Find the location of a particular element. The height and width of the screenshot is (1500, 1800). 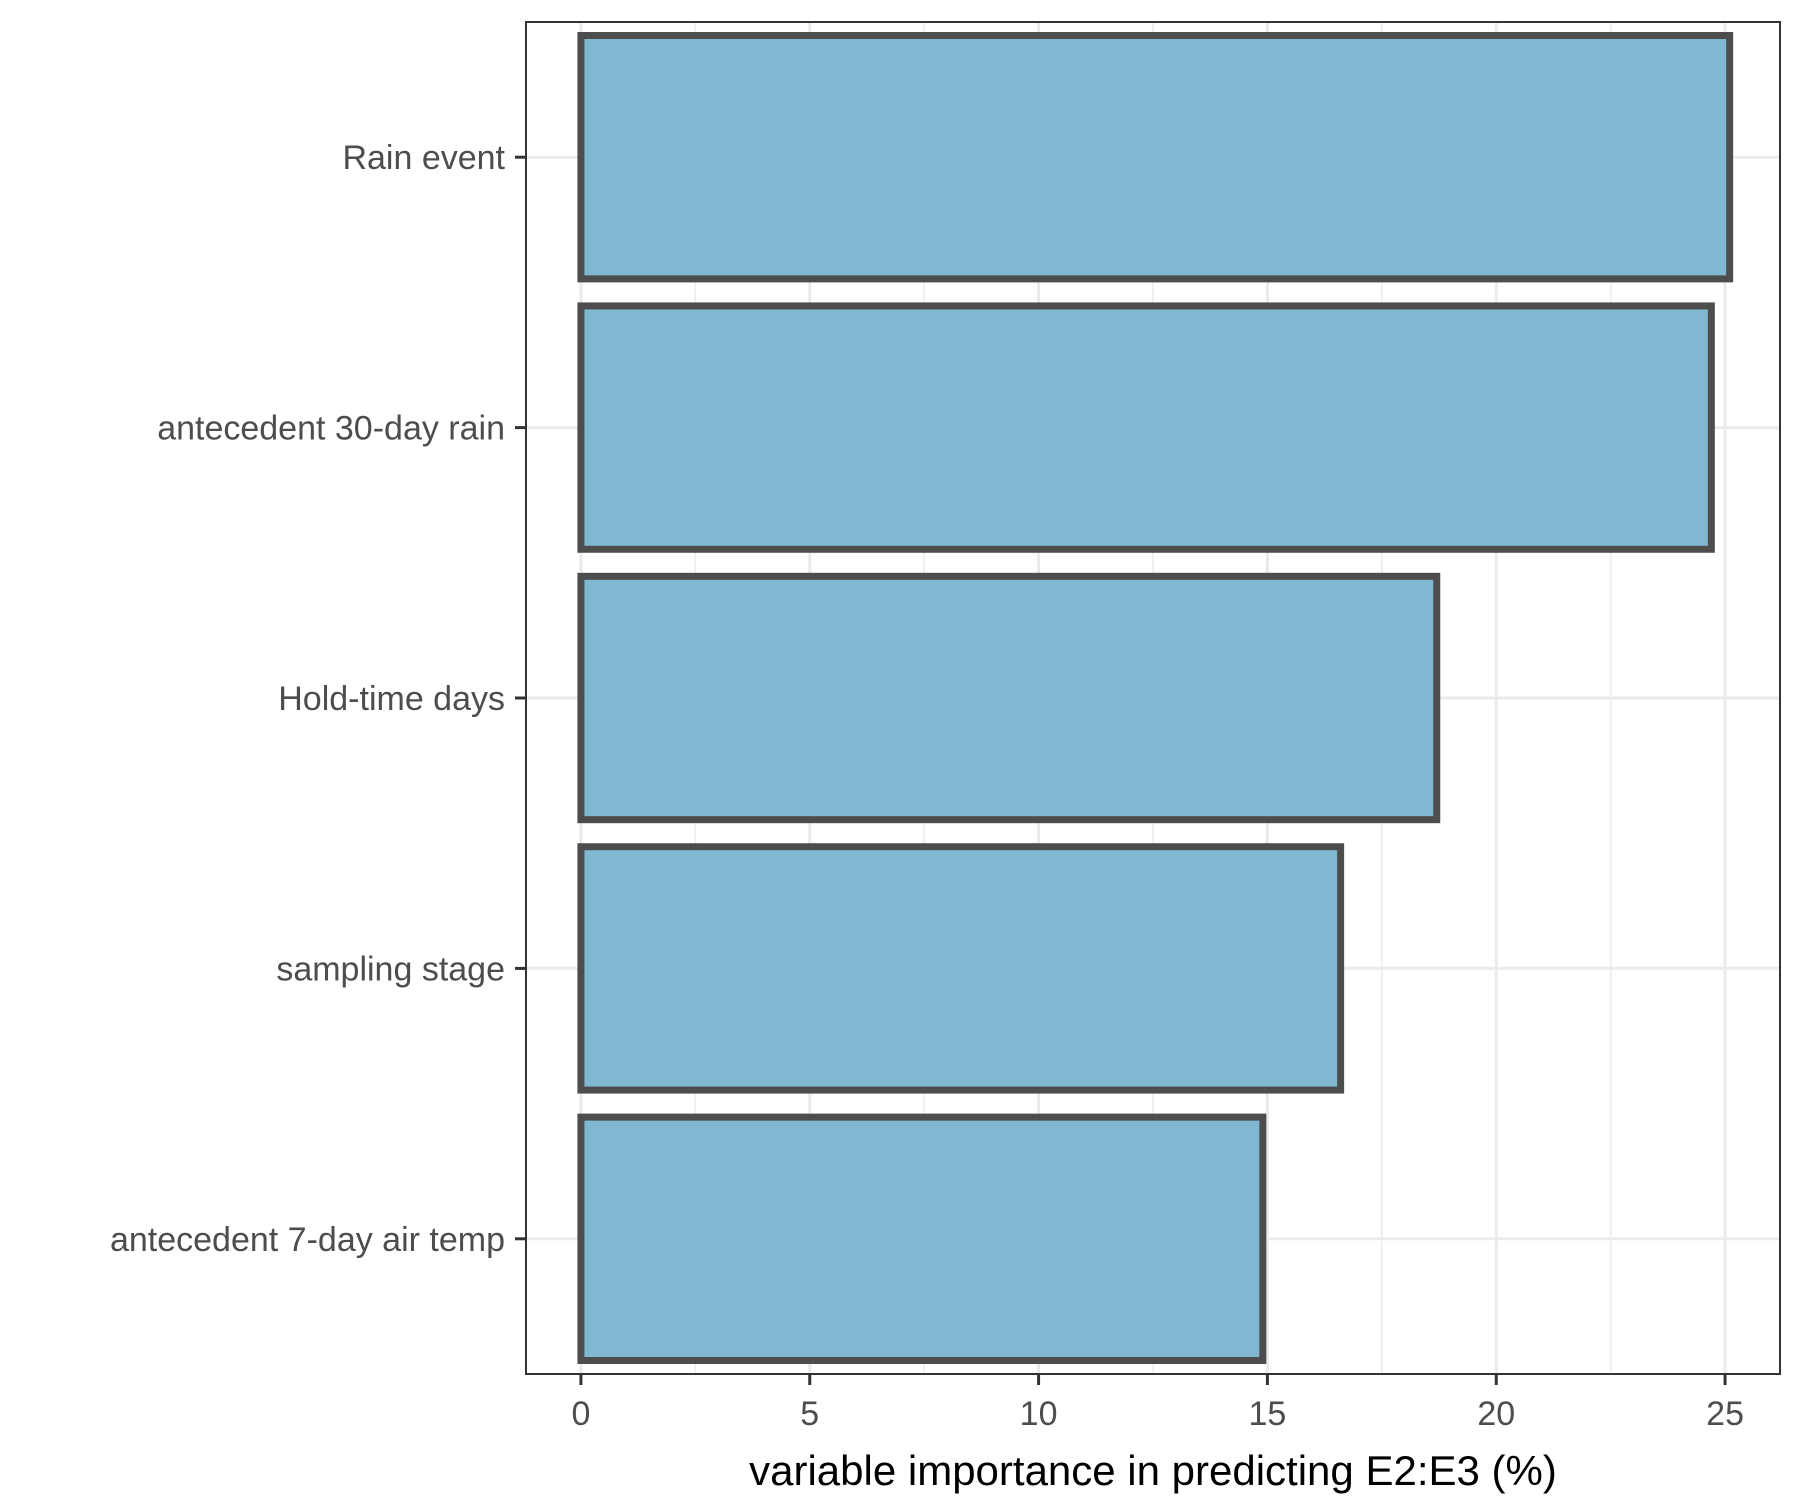

x-tick-label: 0 is located at coordinates (580, 1414).